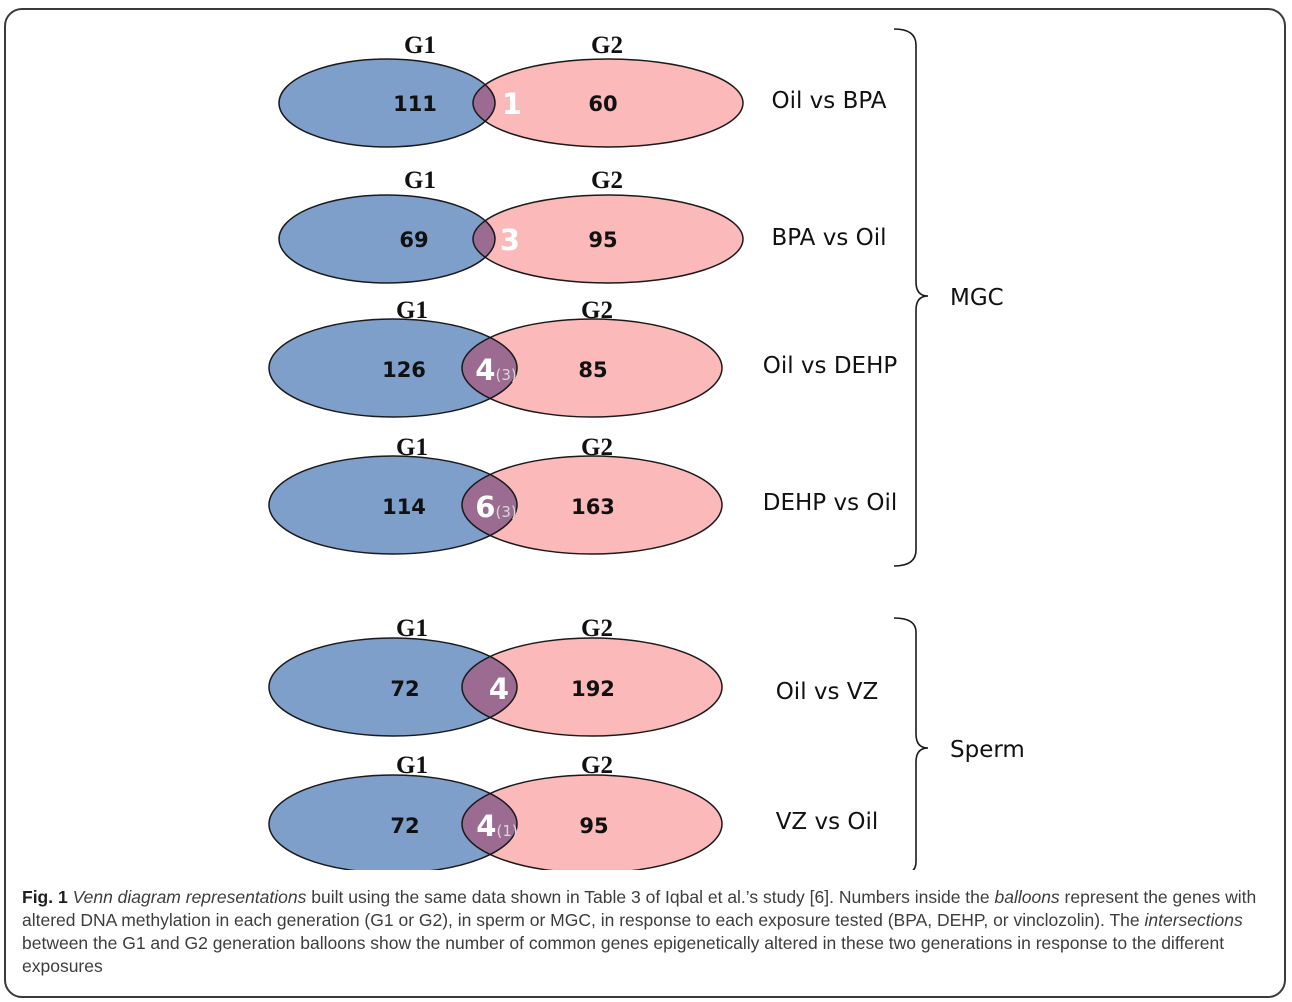  Describe the element at coordinates (593, 507) in the screenshot. I see `g2-value: 163` at that location.